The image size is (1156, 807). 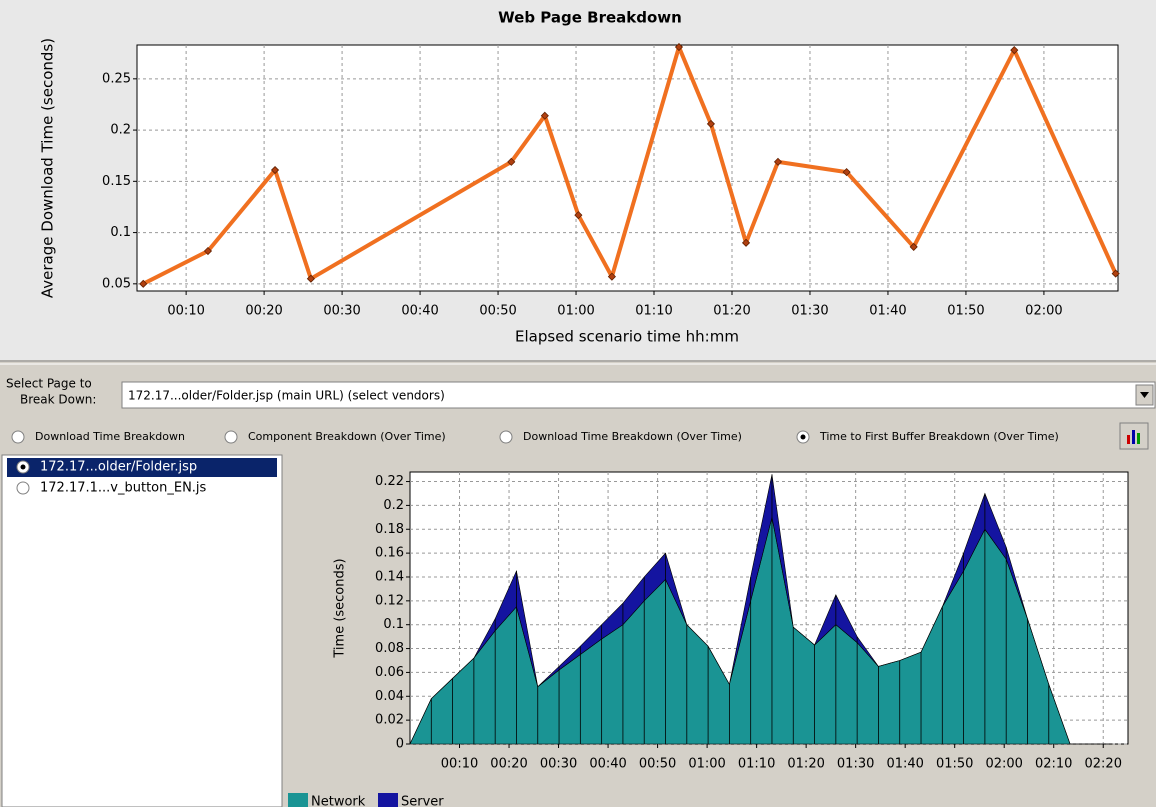 I want to click on selected-item, so click(x=142, y=467).